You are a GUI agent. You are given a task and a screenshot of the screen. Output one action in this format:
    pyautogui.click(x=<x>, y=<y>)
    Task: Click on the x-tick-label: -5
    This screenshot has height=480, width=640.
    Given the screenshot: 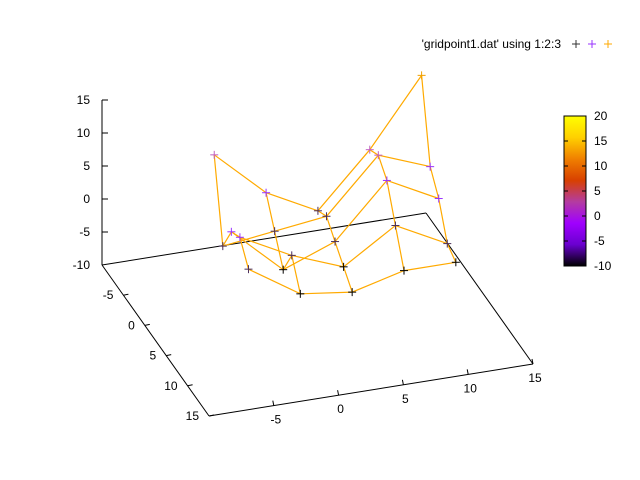 What is the action you would take?
    pyautogui.click(x=275, y=420)
    